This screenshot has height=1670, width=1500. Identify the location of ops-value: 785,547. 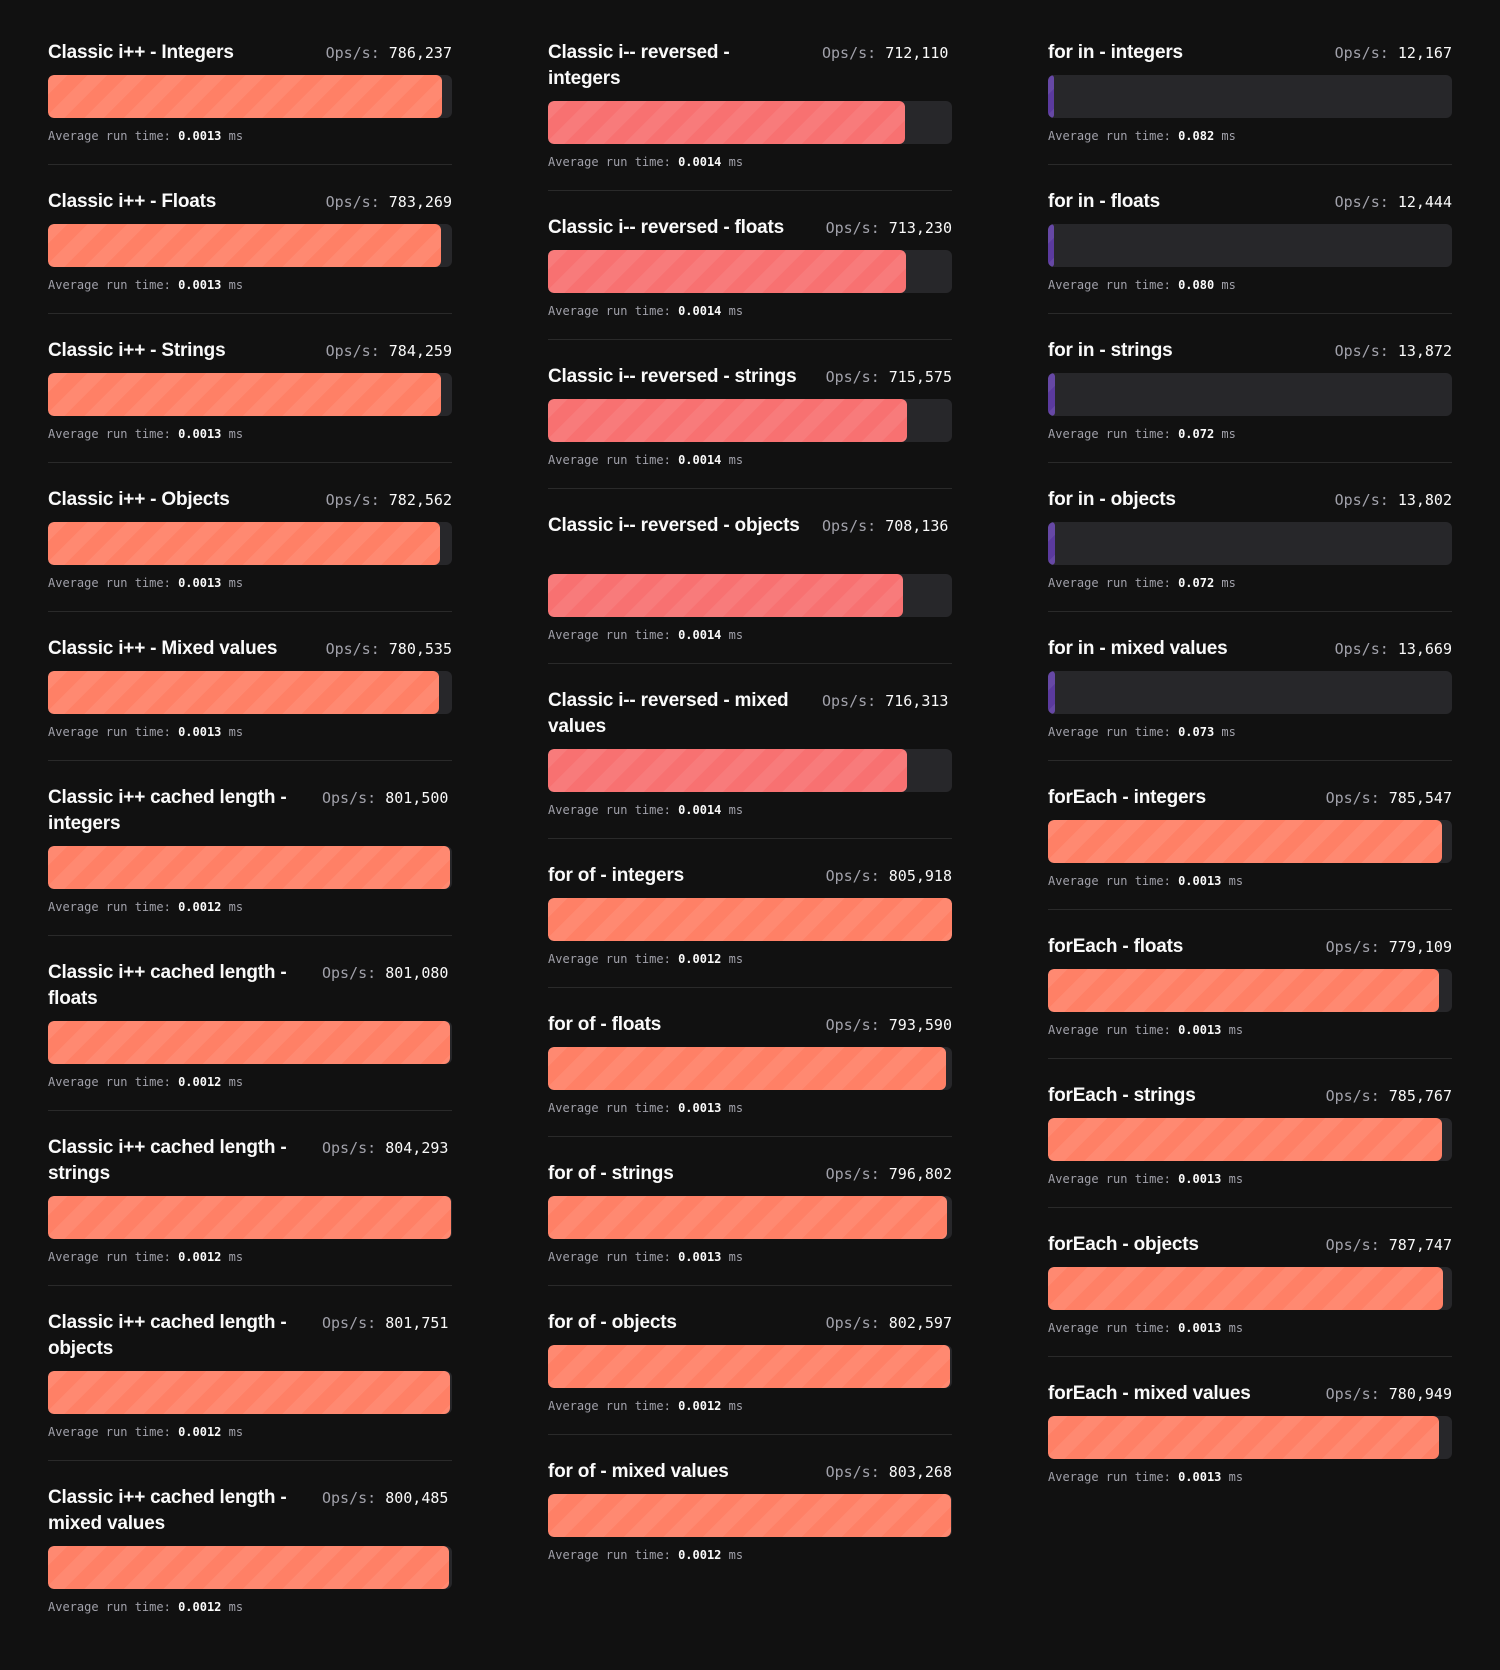
(1420, 798).